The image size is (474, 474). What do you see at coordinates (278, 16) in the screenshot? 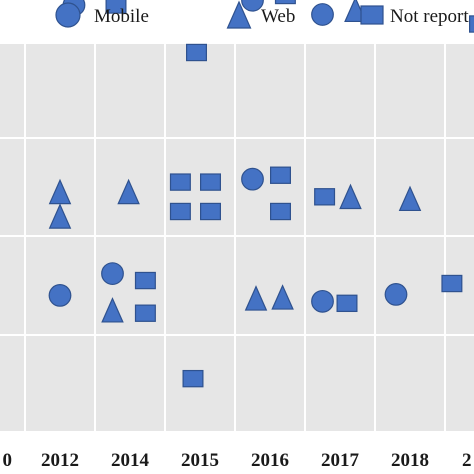
I see `legend-label-web: Web` at bounding box center [278, 16].